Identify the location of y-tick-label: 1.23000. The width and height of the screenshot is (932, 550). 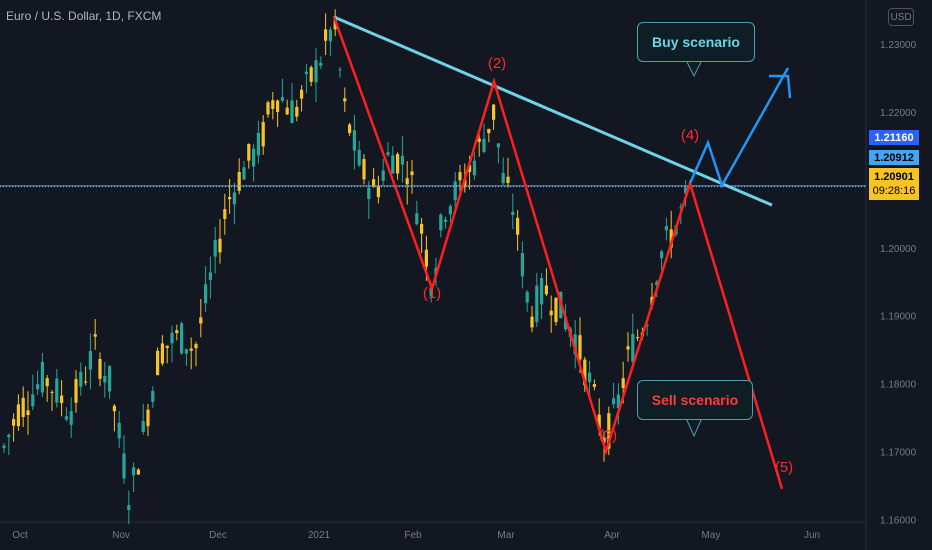
(898, 45).